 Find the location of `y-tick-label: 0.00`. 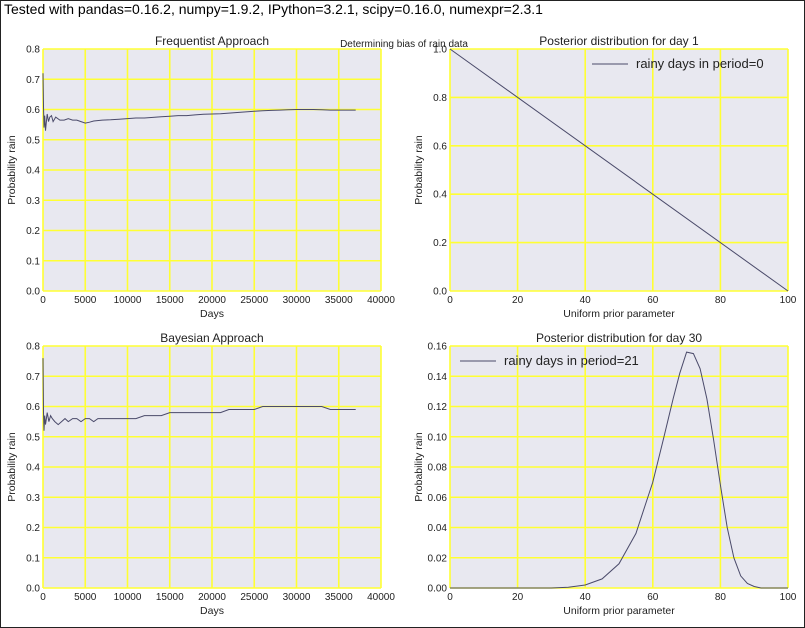

y-tick-label: 0.00 is located at coordinates (438, 589).